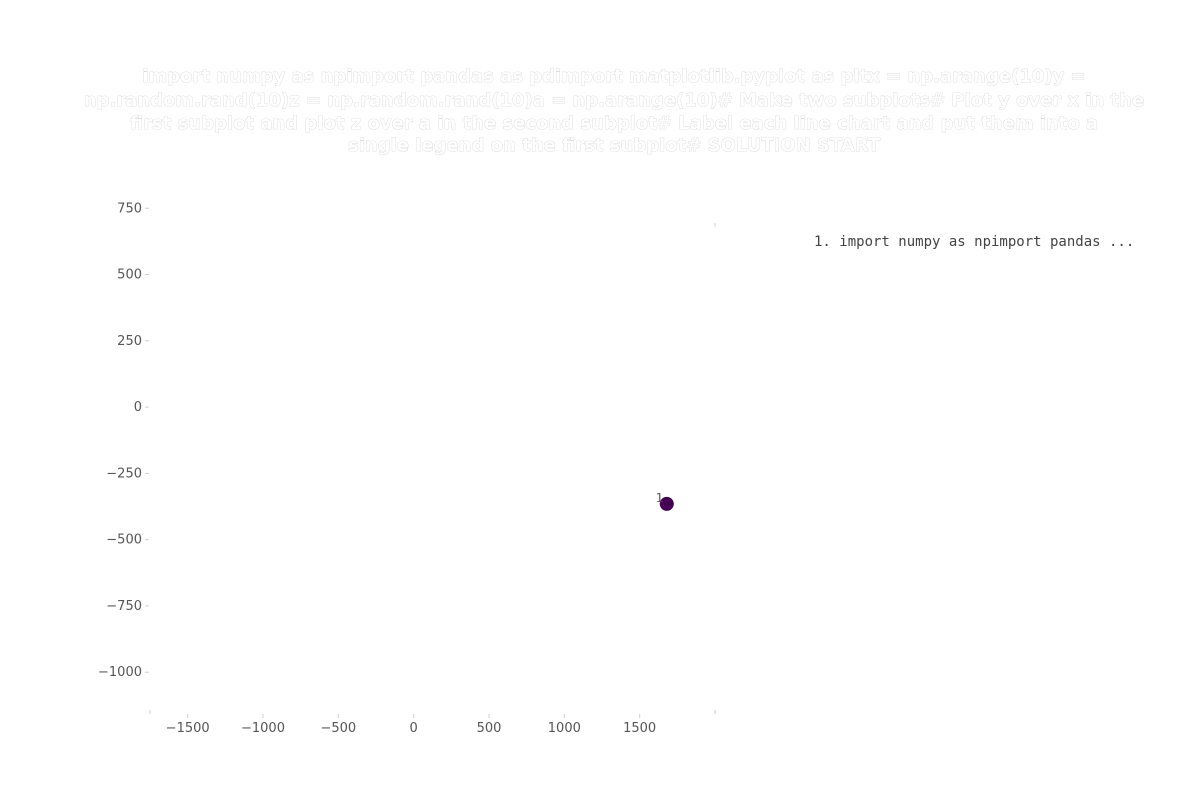 This screenshot has width=1200, height=800. What do you see at coordinates (188, 728) in the screenshot?
I see `x-tick-label: −1500` at bounding box center [188, 728].